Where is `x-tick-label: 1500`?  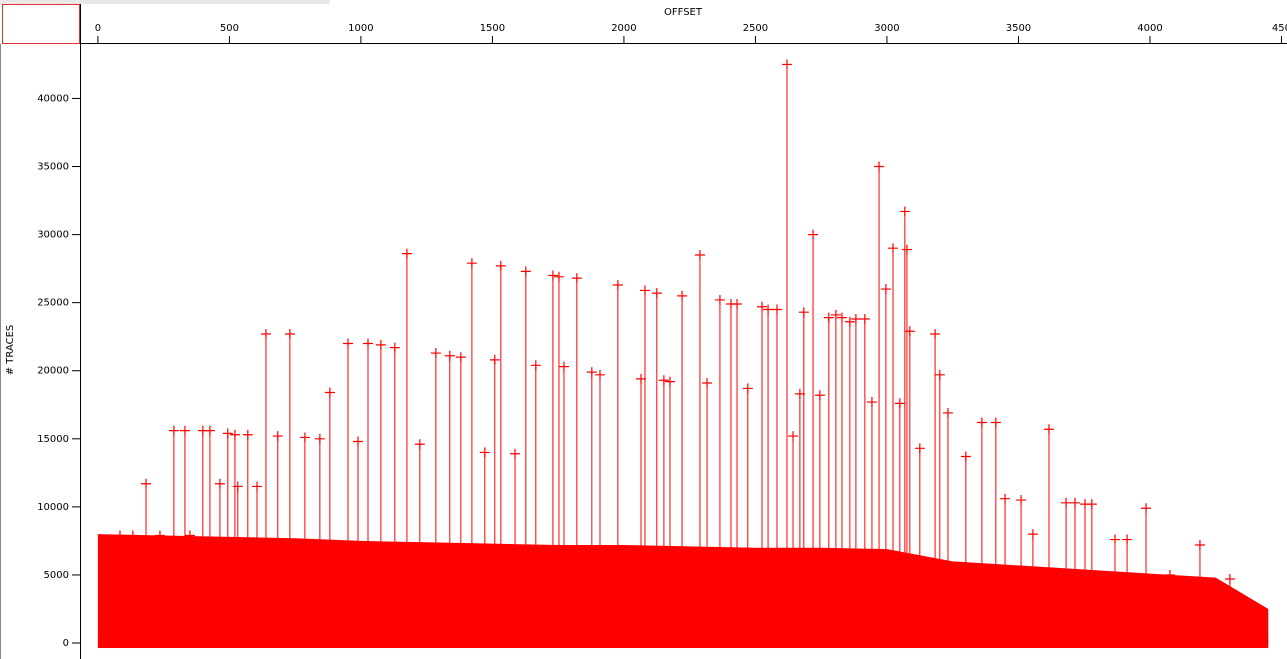 x-tick-label: 1500 is located at coordinates (492, 28).